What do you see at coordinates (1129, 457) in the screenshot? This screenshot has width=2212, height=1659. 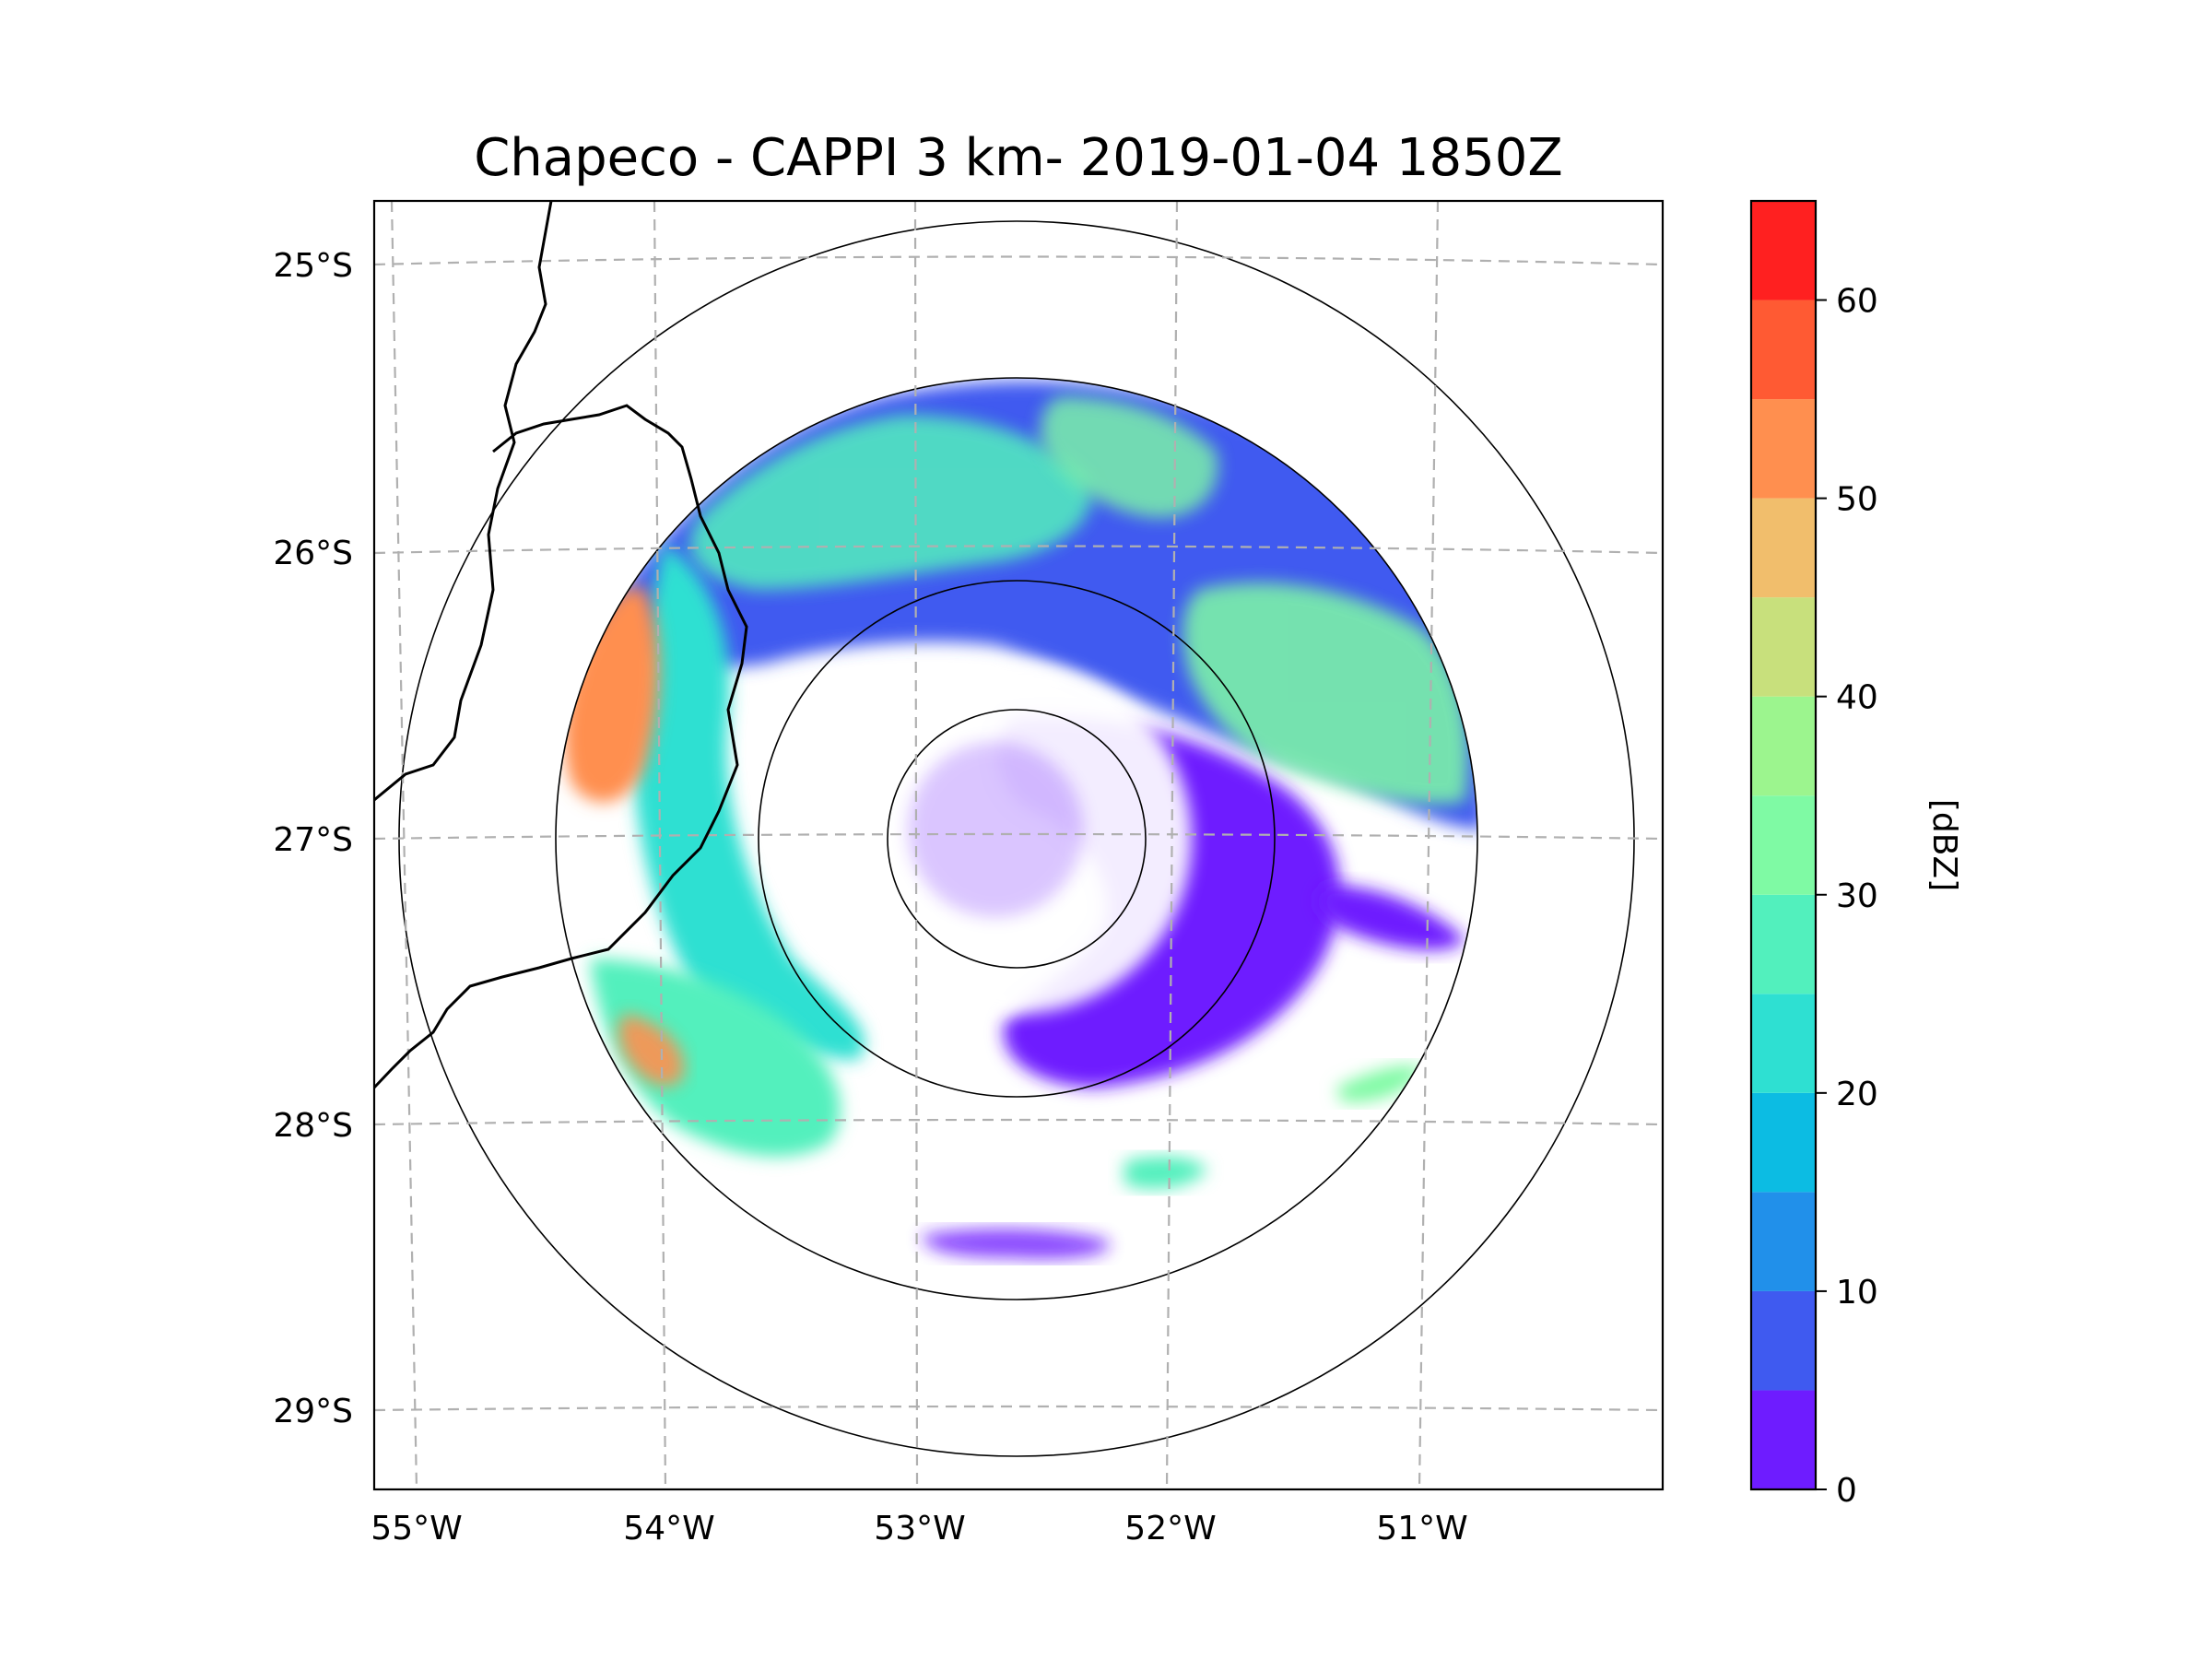 I see `echo-north-cyan` at bounding box center [1129, 457].